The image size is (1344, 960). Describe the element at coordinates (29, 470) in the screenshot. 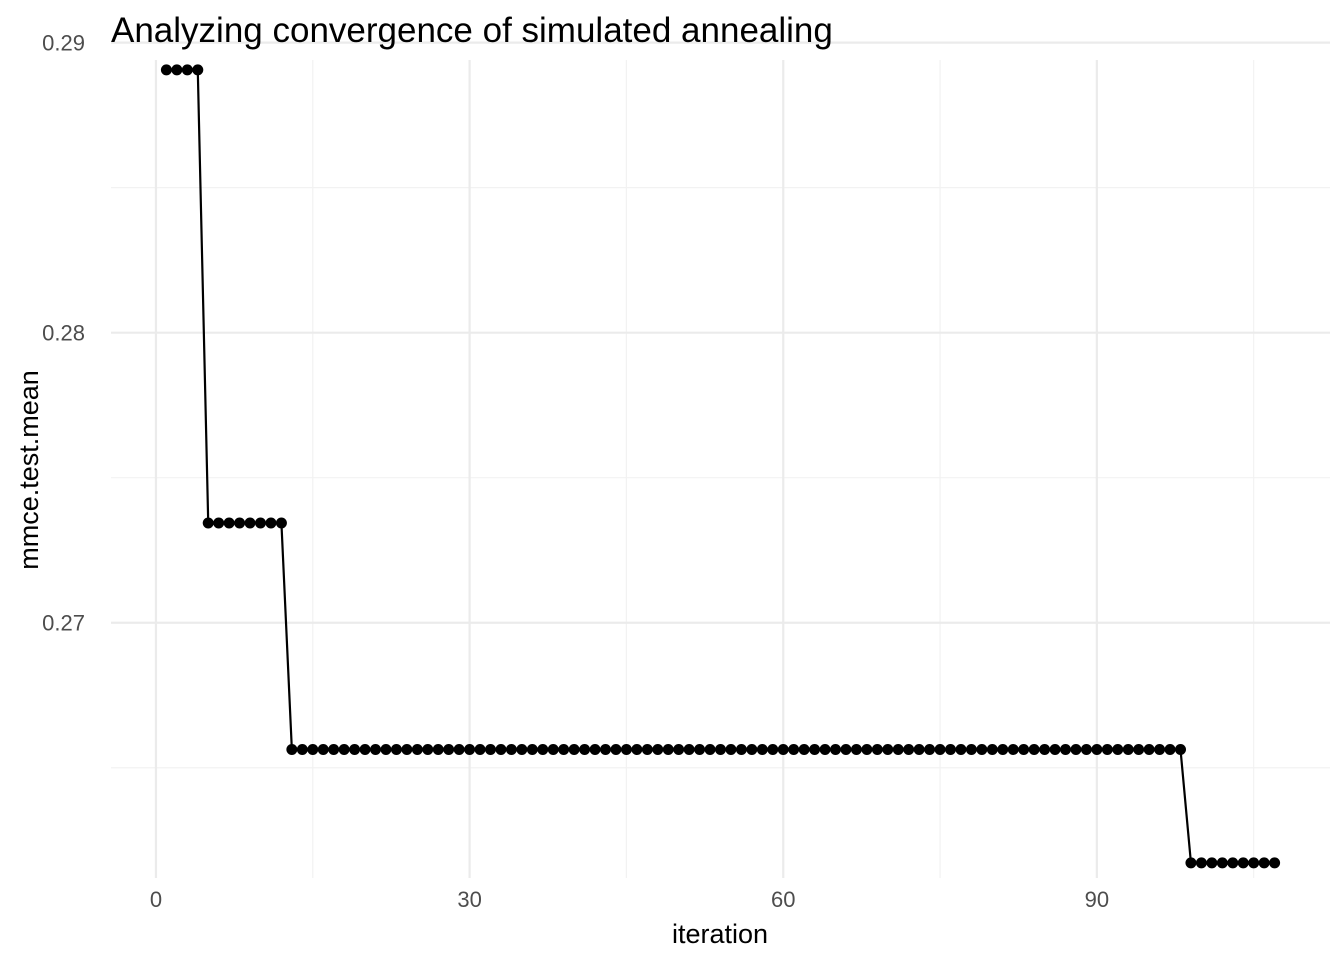

I see `y-axis-label: mmce.test.mean` at that location.